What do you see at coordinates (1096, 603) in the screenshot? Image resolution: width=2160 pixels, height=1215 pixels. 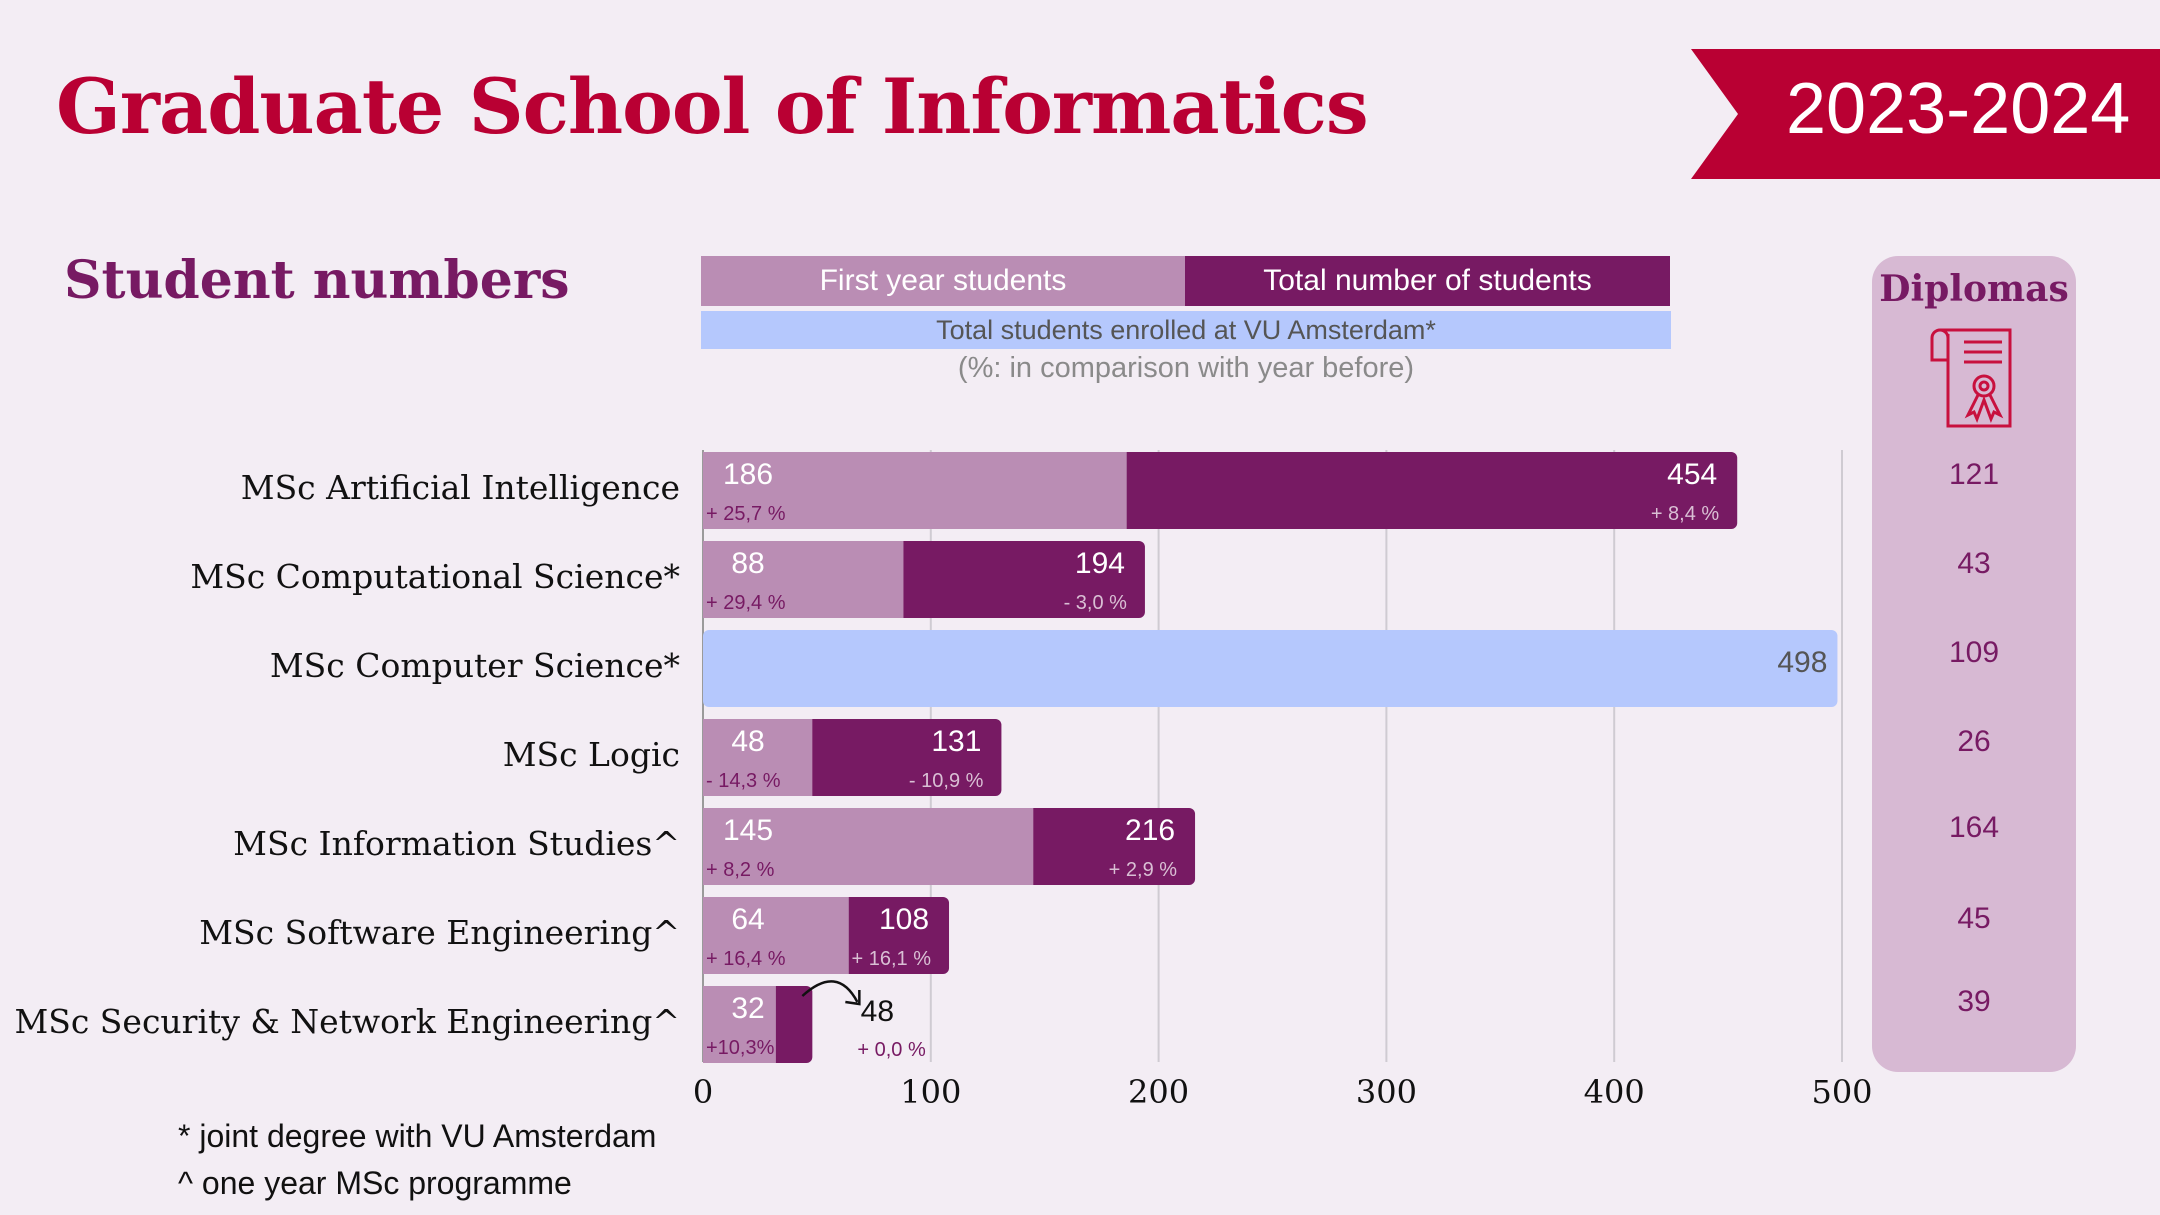 I see `bar-change-label: - 3,0 %` at bounding box center [1096, 603].